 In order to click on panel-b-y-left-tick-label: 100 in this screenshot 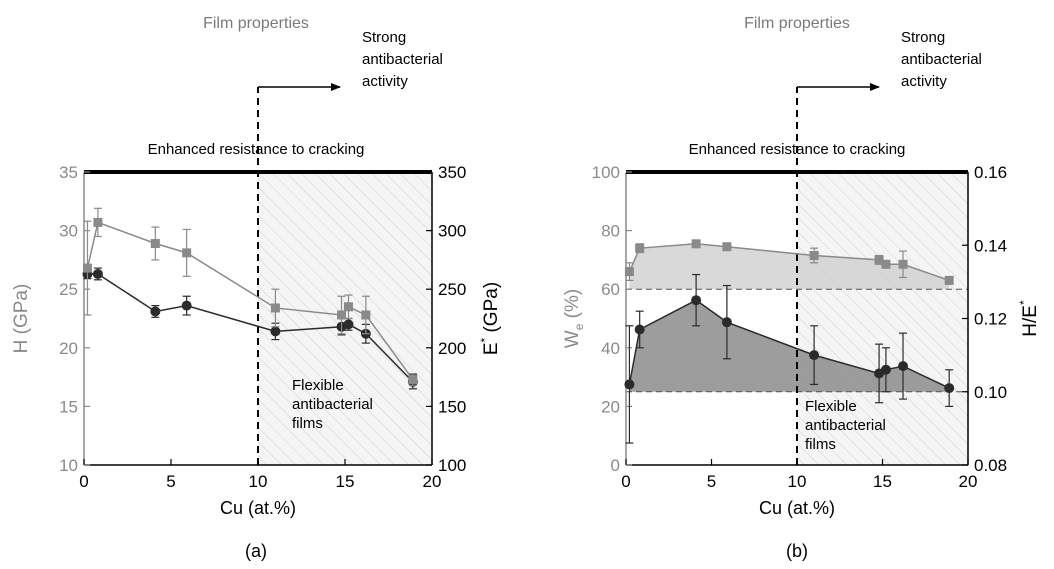, I will do `click(606, 172)`.